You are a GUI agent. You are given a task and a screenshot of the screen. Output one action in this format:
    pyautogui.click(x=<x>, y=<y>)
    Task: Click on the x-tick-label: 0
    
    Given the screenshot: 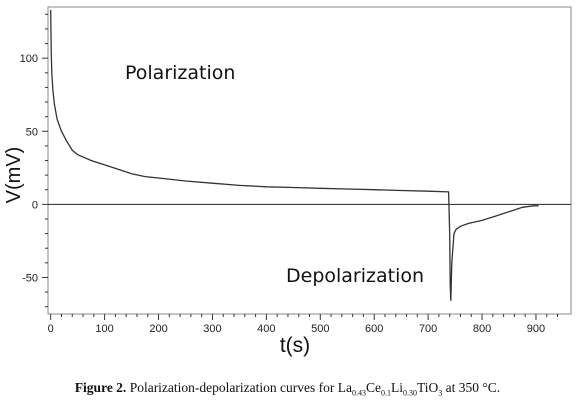 What is the action you would take?
    pyautogui.click(x=51, y=329)
    